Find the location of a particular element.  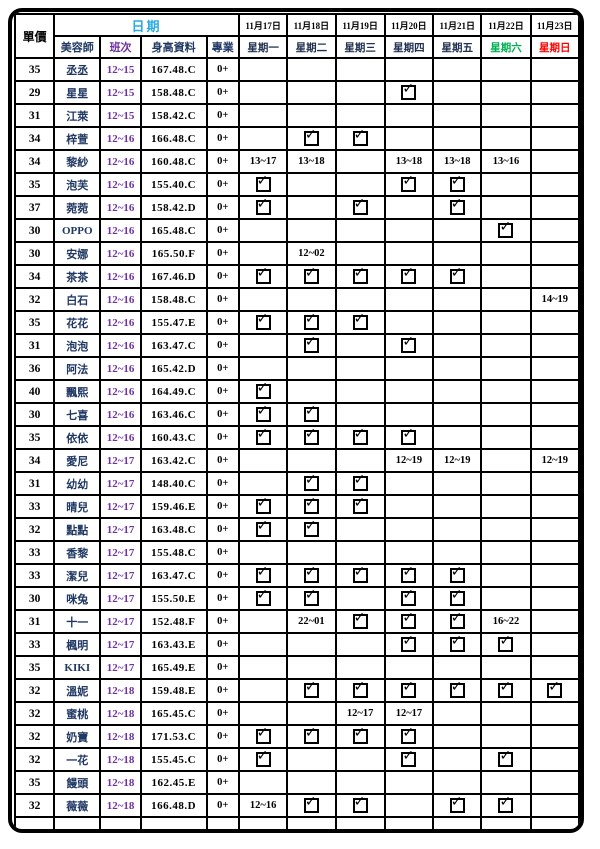

day-cell: 22~01 is located at coordinates (311, 621).